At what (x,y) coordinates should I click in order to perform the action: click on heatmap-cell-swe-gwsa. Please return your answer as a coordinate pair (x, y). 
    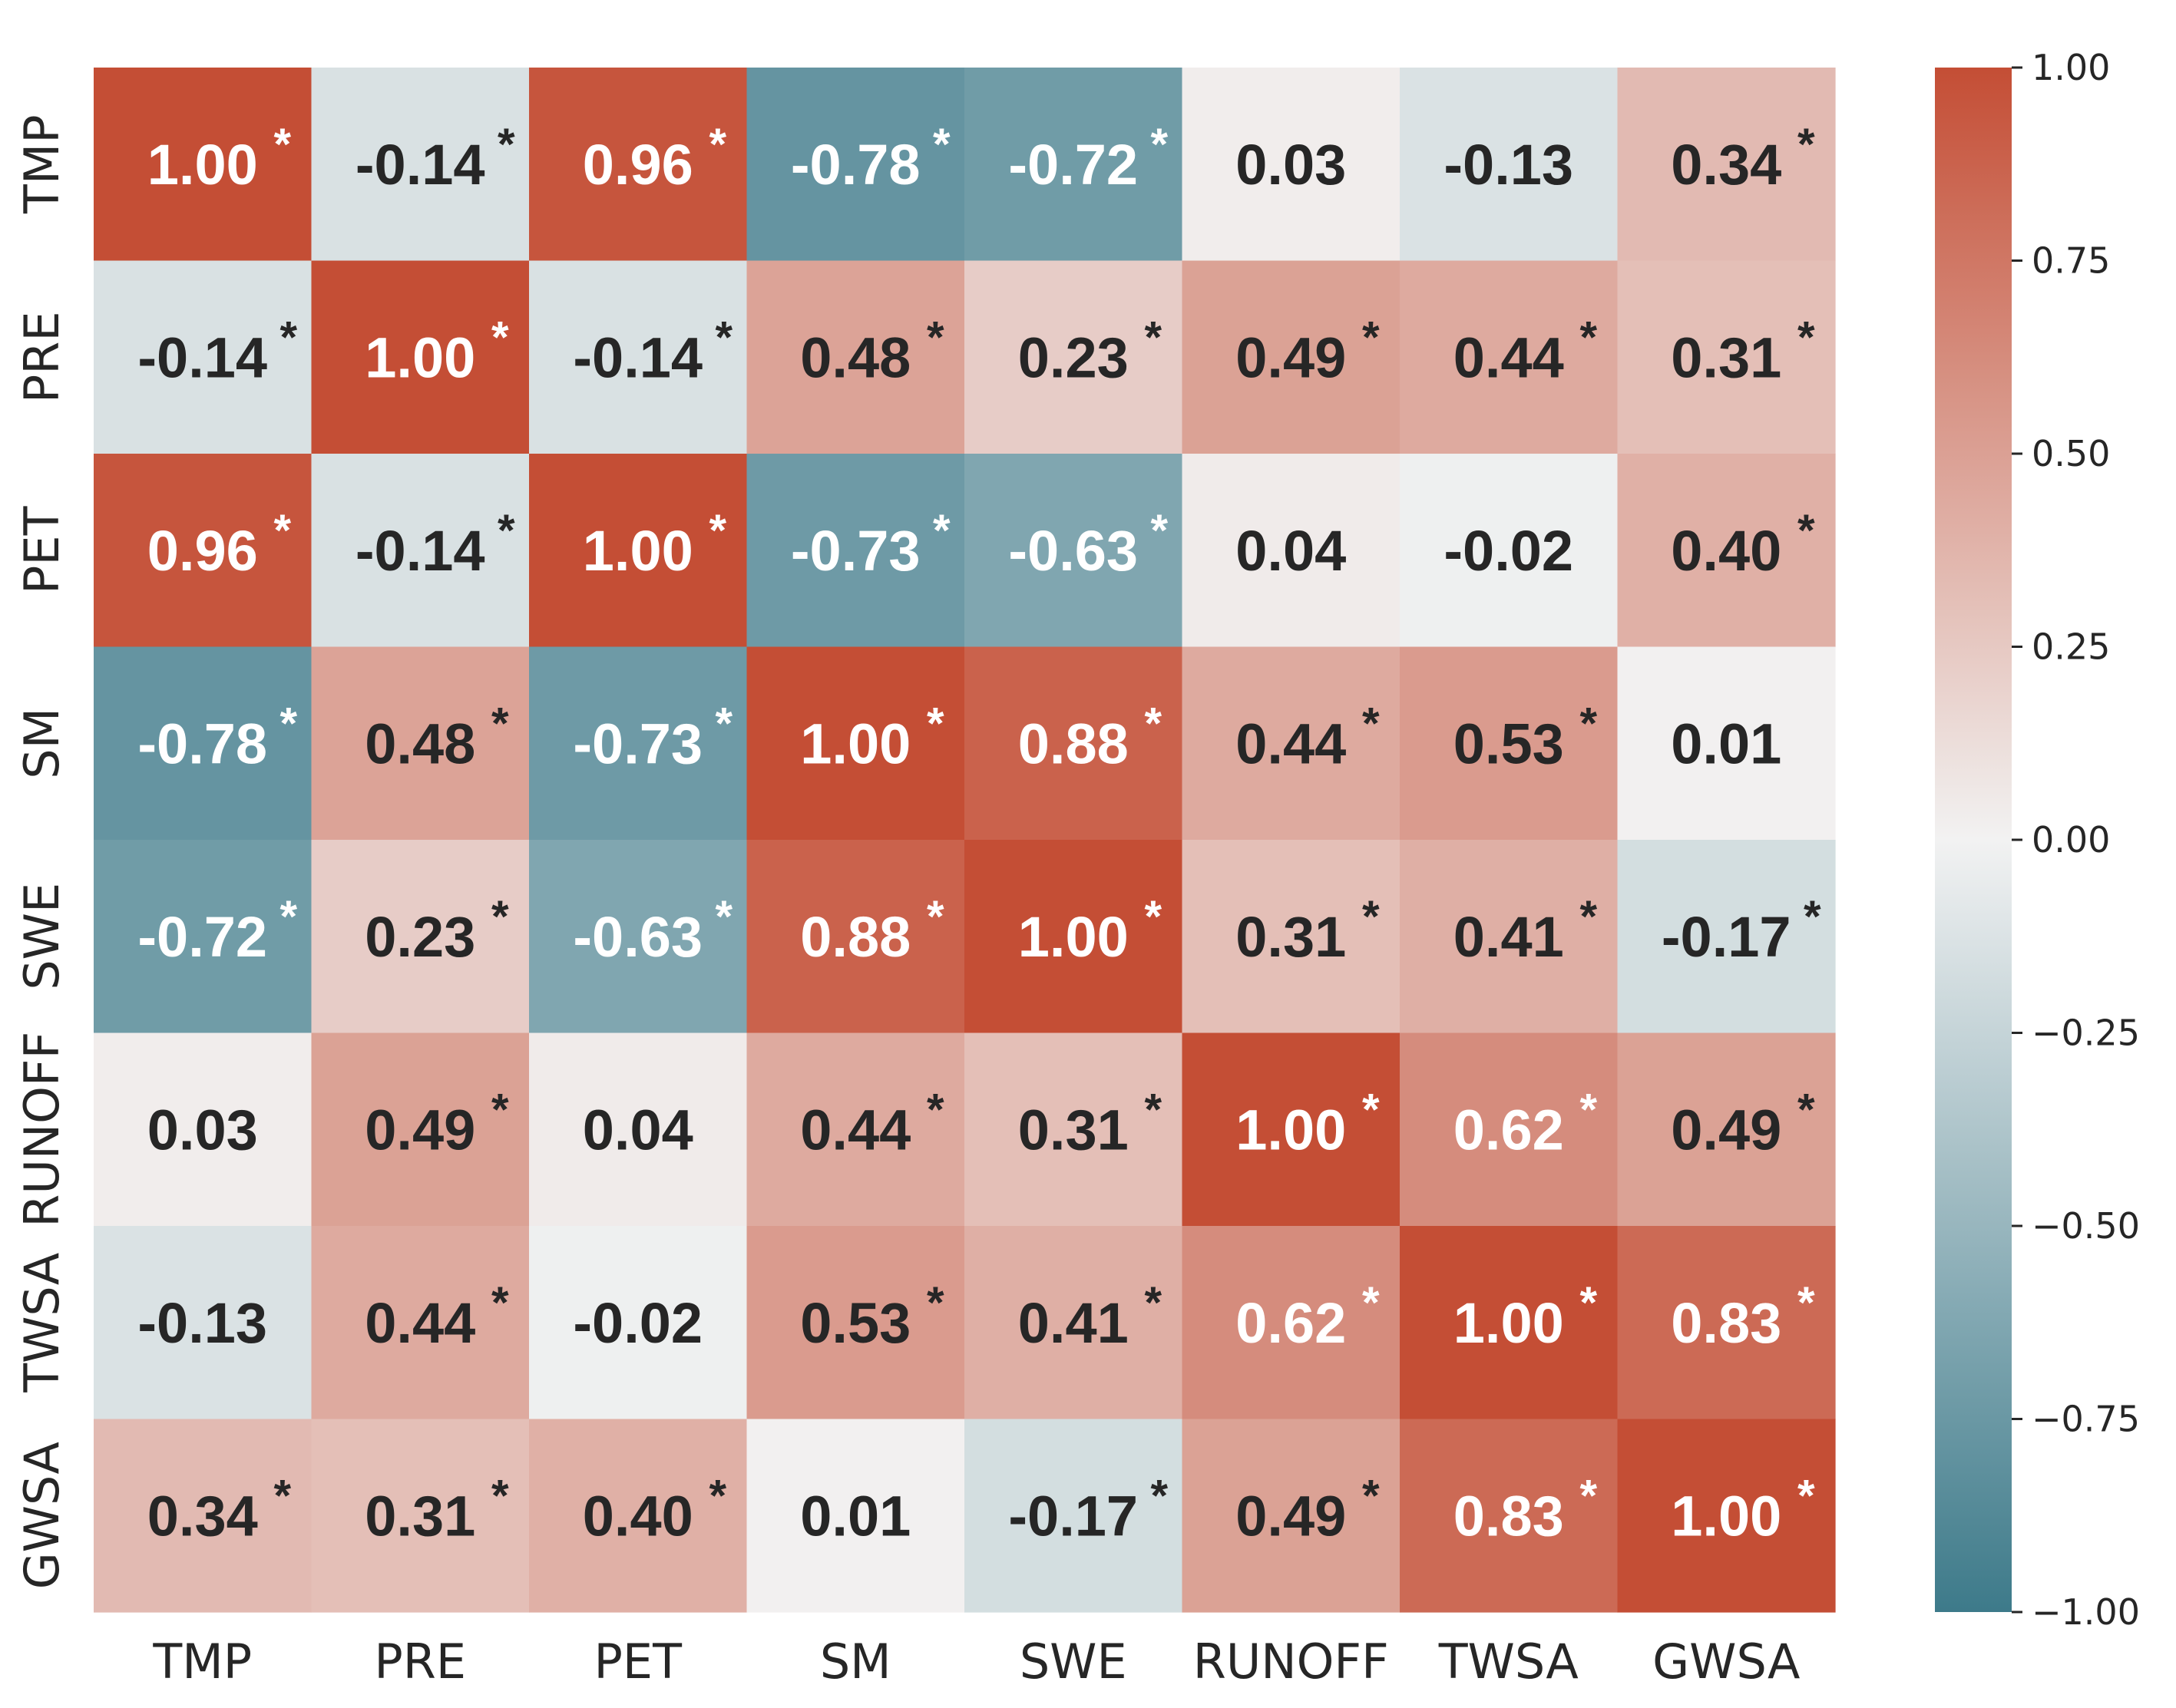
    Looking at the image, I should click on (1727, 937).